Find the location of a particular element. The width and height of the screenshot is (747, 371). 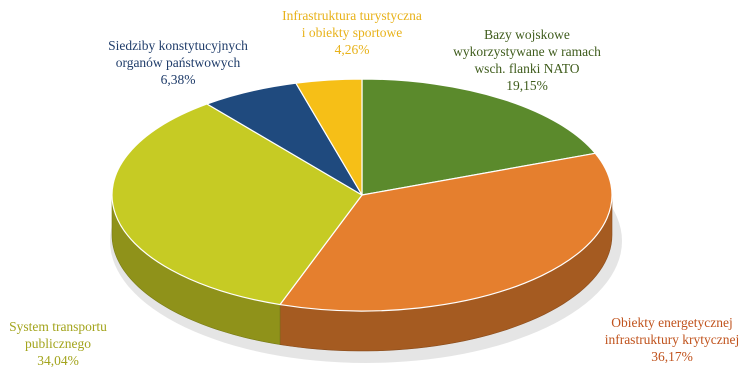

slice-value-seats: 6,38% is located at coordinates (178, 79).